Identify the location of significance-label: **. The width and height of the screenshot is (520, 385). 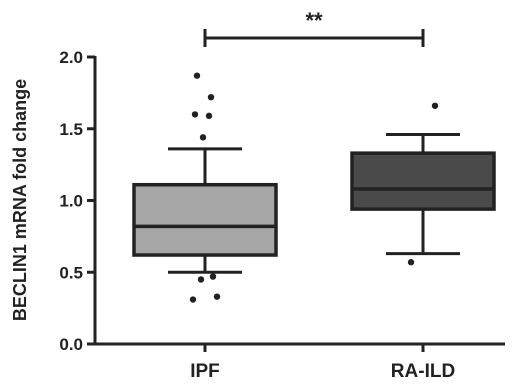
(314, 20).